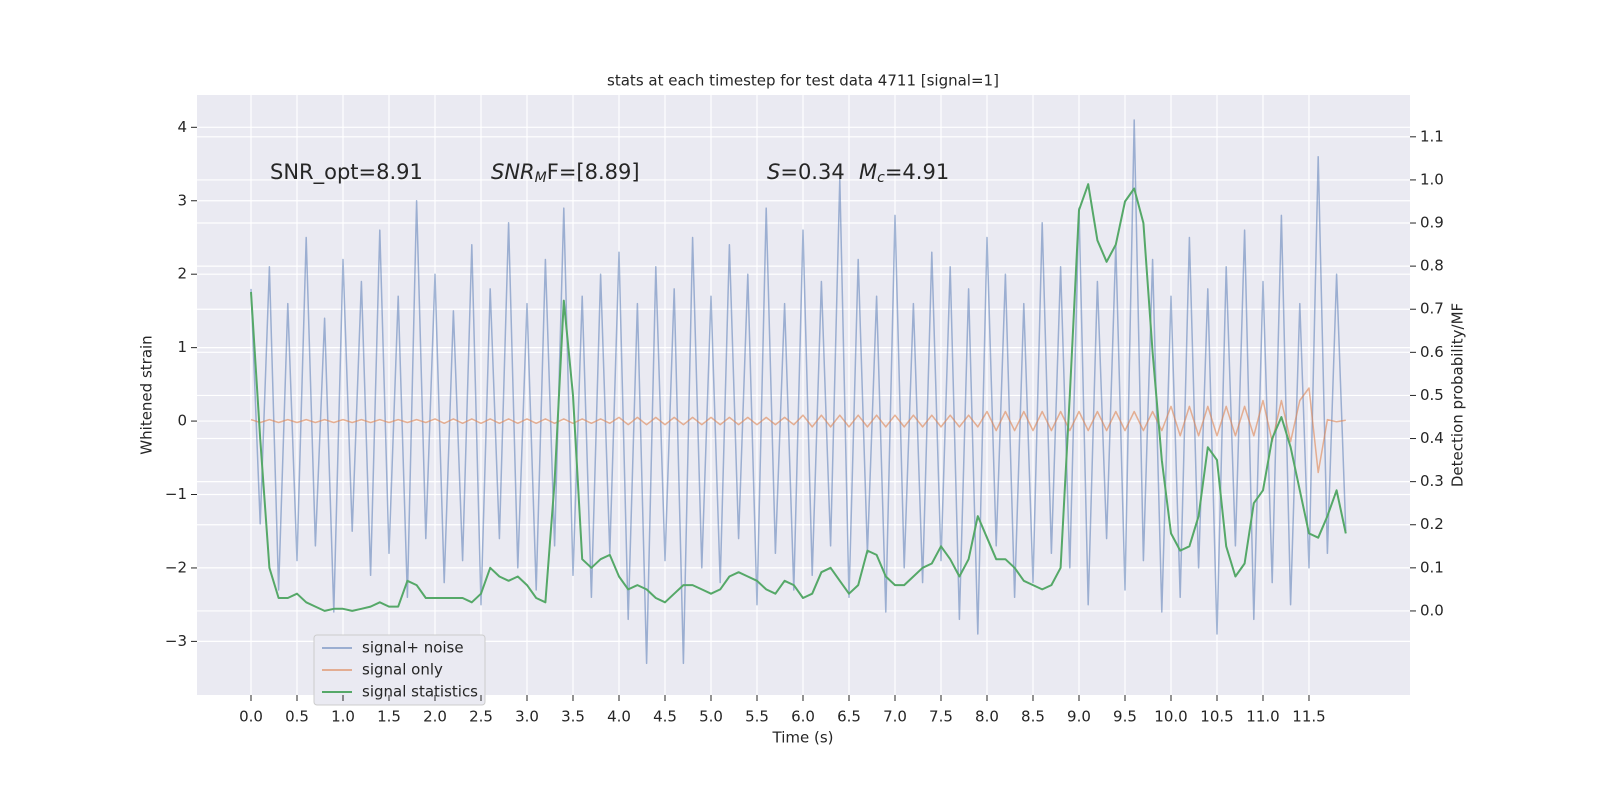 This screenshot has width=1600, height=800. What do you see at coordinates (147, 394) in the screenshot?
I see `y-axis-label: Whitened strain` at bounding box center [147, 394].